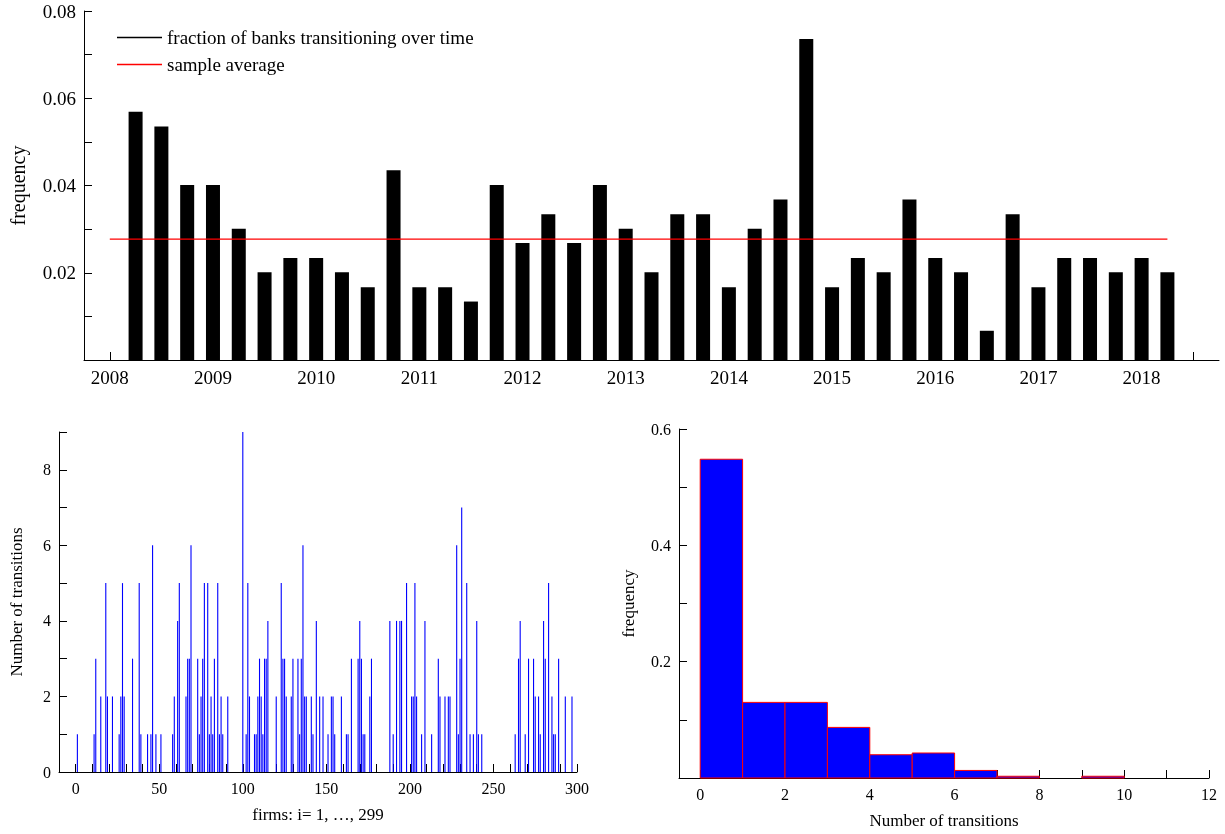 This screenshot has height=834, width=1225. I want to click on y-tick-label: 0.02, so click(59, 273).